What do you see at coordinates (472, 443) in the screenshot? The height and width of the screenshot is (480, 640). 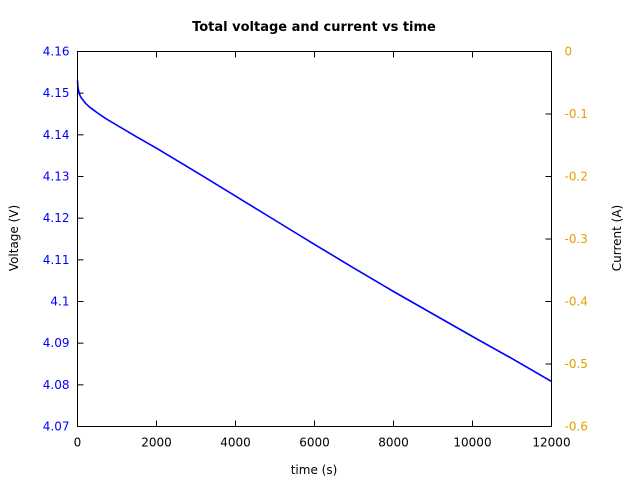 I see `x-tick-label: 10000` at bounding box center [472, 443].